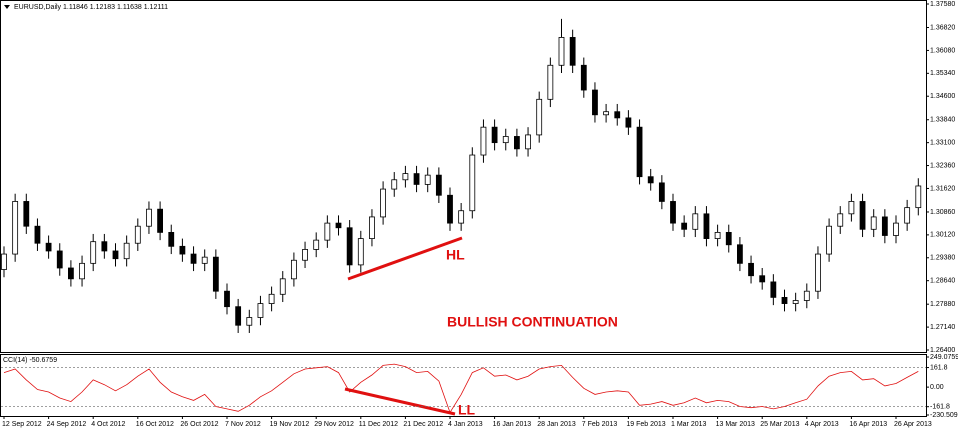 This screenshot has width=958, height=436. I want to click on x-tick-label: 7 Feb 2013, so click(600, 424).